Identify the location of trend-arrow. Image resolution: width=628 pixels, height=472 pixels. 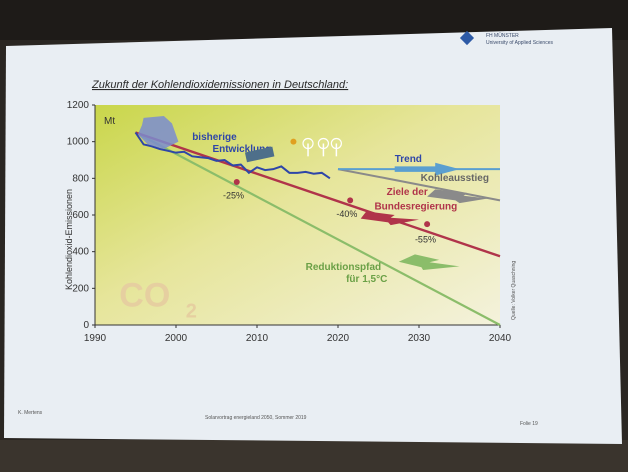
(427, 169).